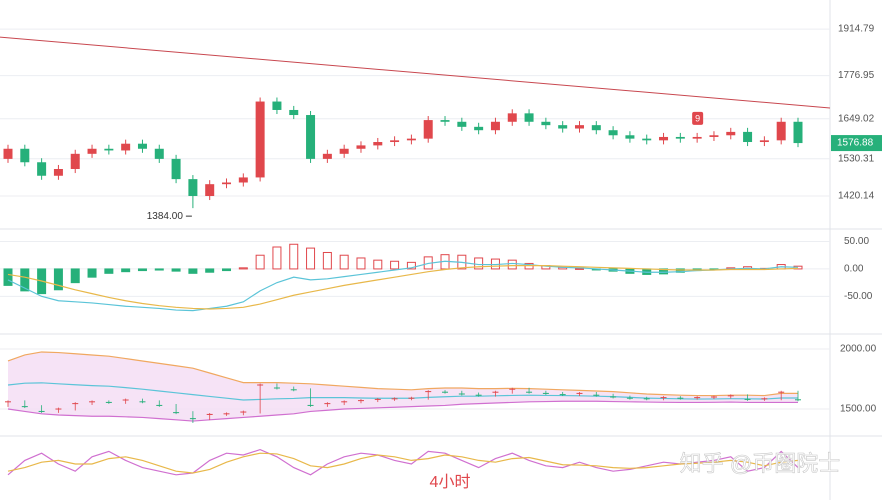  I want to click on y-tick-label: 50.00, so click(856, 241).